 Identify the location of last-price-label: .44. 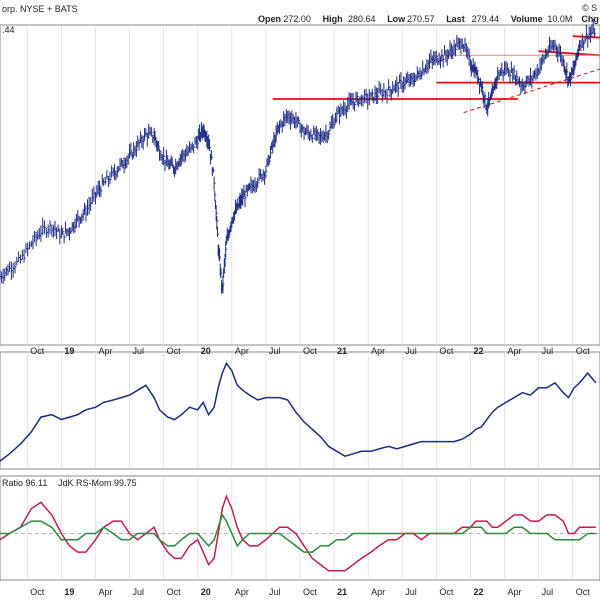
(8, 30).